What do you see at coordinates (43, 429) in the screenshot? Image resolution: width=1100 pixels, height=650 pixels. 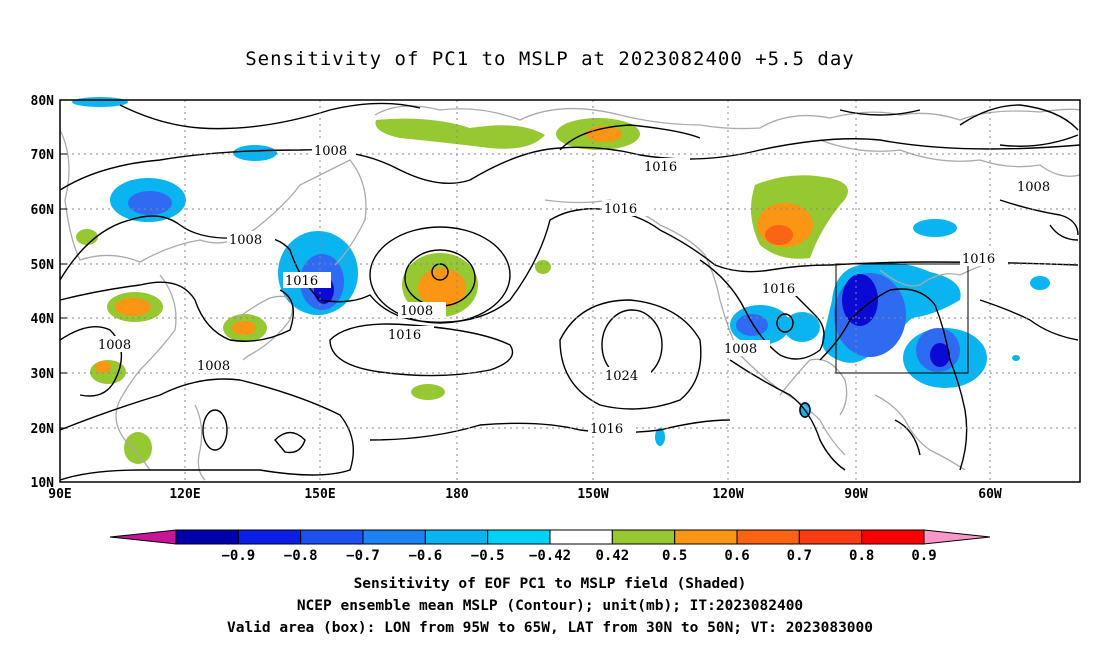 I see `lat-label: 20N` at bounding box center [43, 429].